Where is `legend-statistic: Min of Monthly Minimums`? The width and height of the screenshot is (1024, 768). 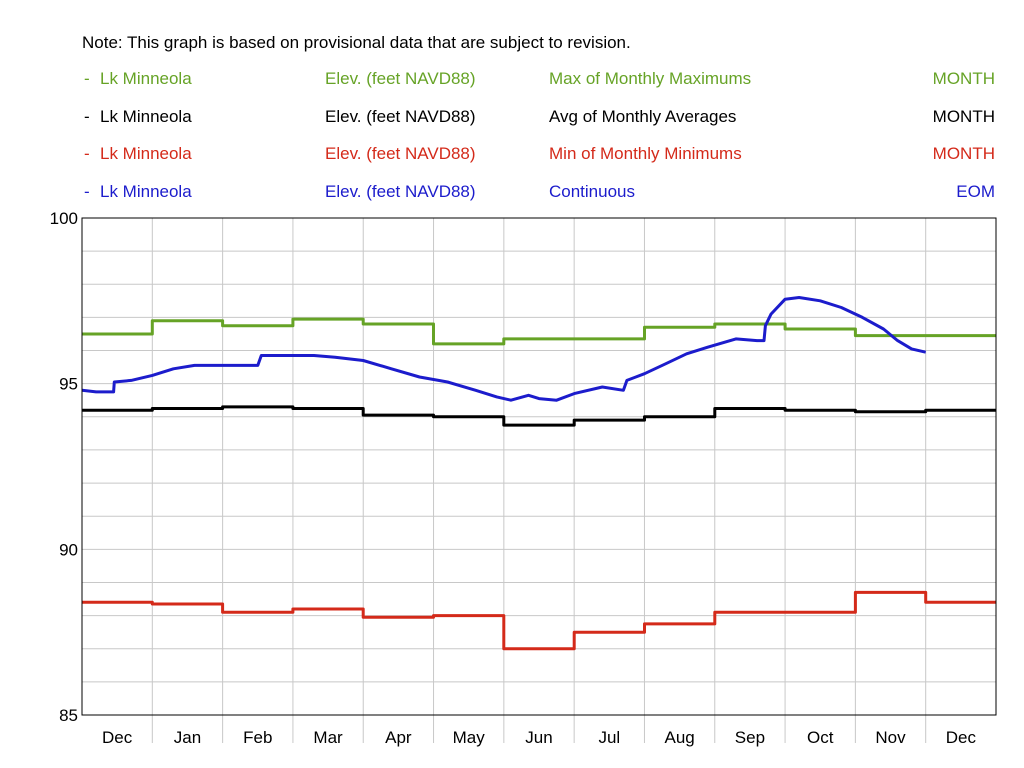
legend-statistic: Min of Monthly Minimums is located at coordinates (645, 153).